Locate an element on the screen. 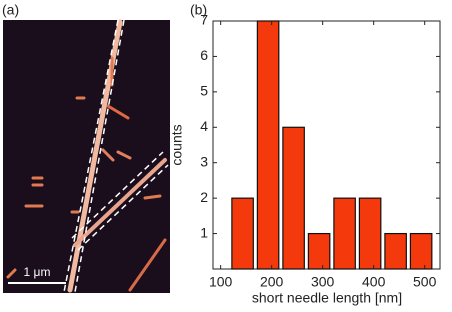 Image resolution: width=452 pixels, height=312 pixels. y-axis-label: counts is located at coordinates (177, 144).